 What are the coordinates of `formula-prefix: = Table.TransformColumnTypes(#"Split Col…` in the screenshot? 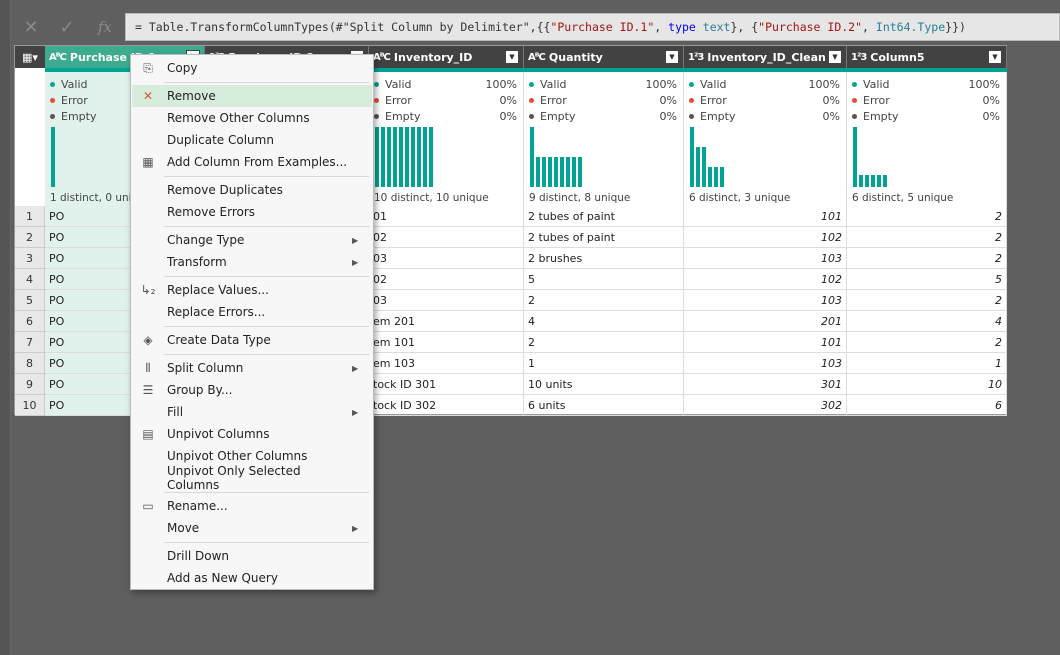 It's located at (343, 27).